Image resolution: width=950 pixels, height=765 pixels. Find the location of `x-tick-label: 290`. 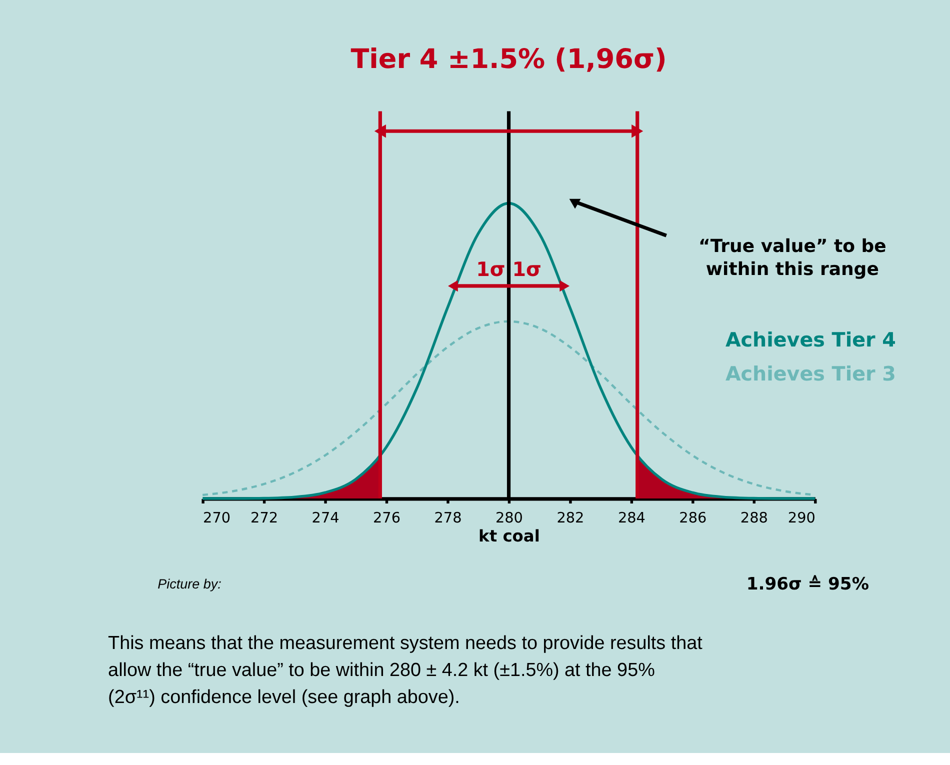

x-tick-label: 290 is located at coordinates (802, 518).